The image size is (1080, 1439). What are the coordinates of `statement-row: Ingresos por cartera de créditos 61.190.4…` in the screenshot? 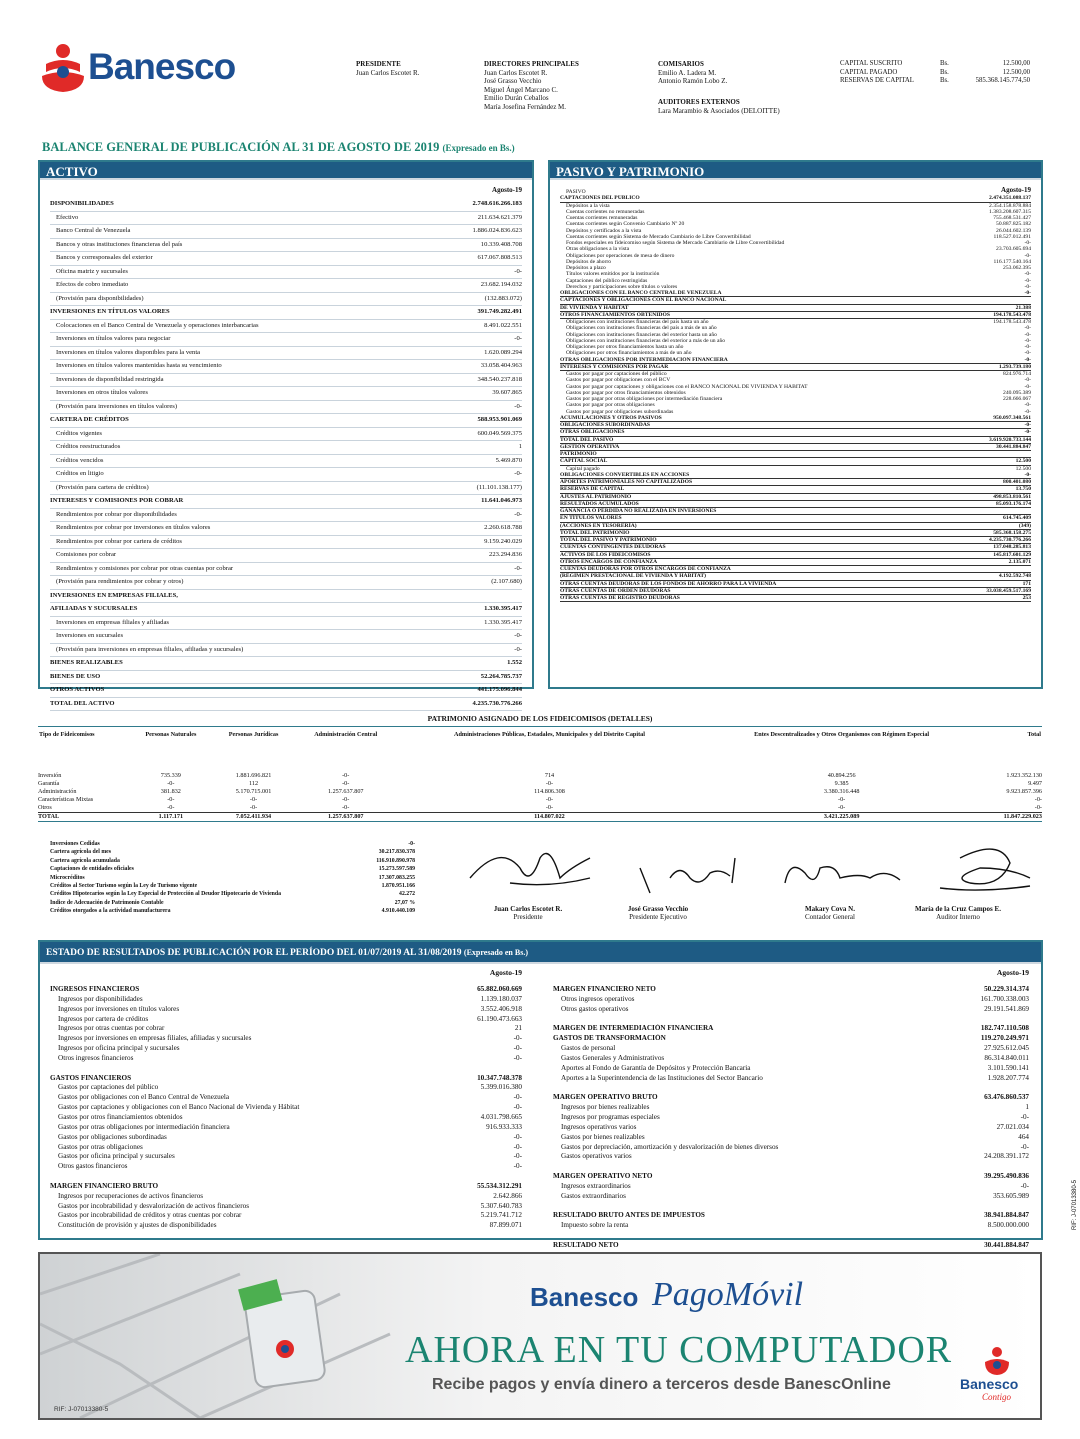 It's located at (286, 1020).